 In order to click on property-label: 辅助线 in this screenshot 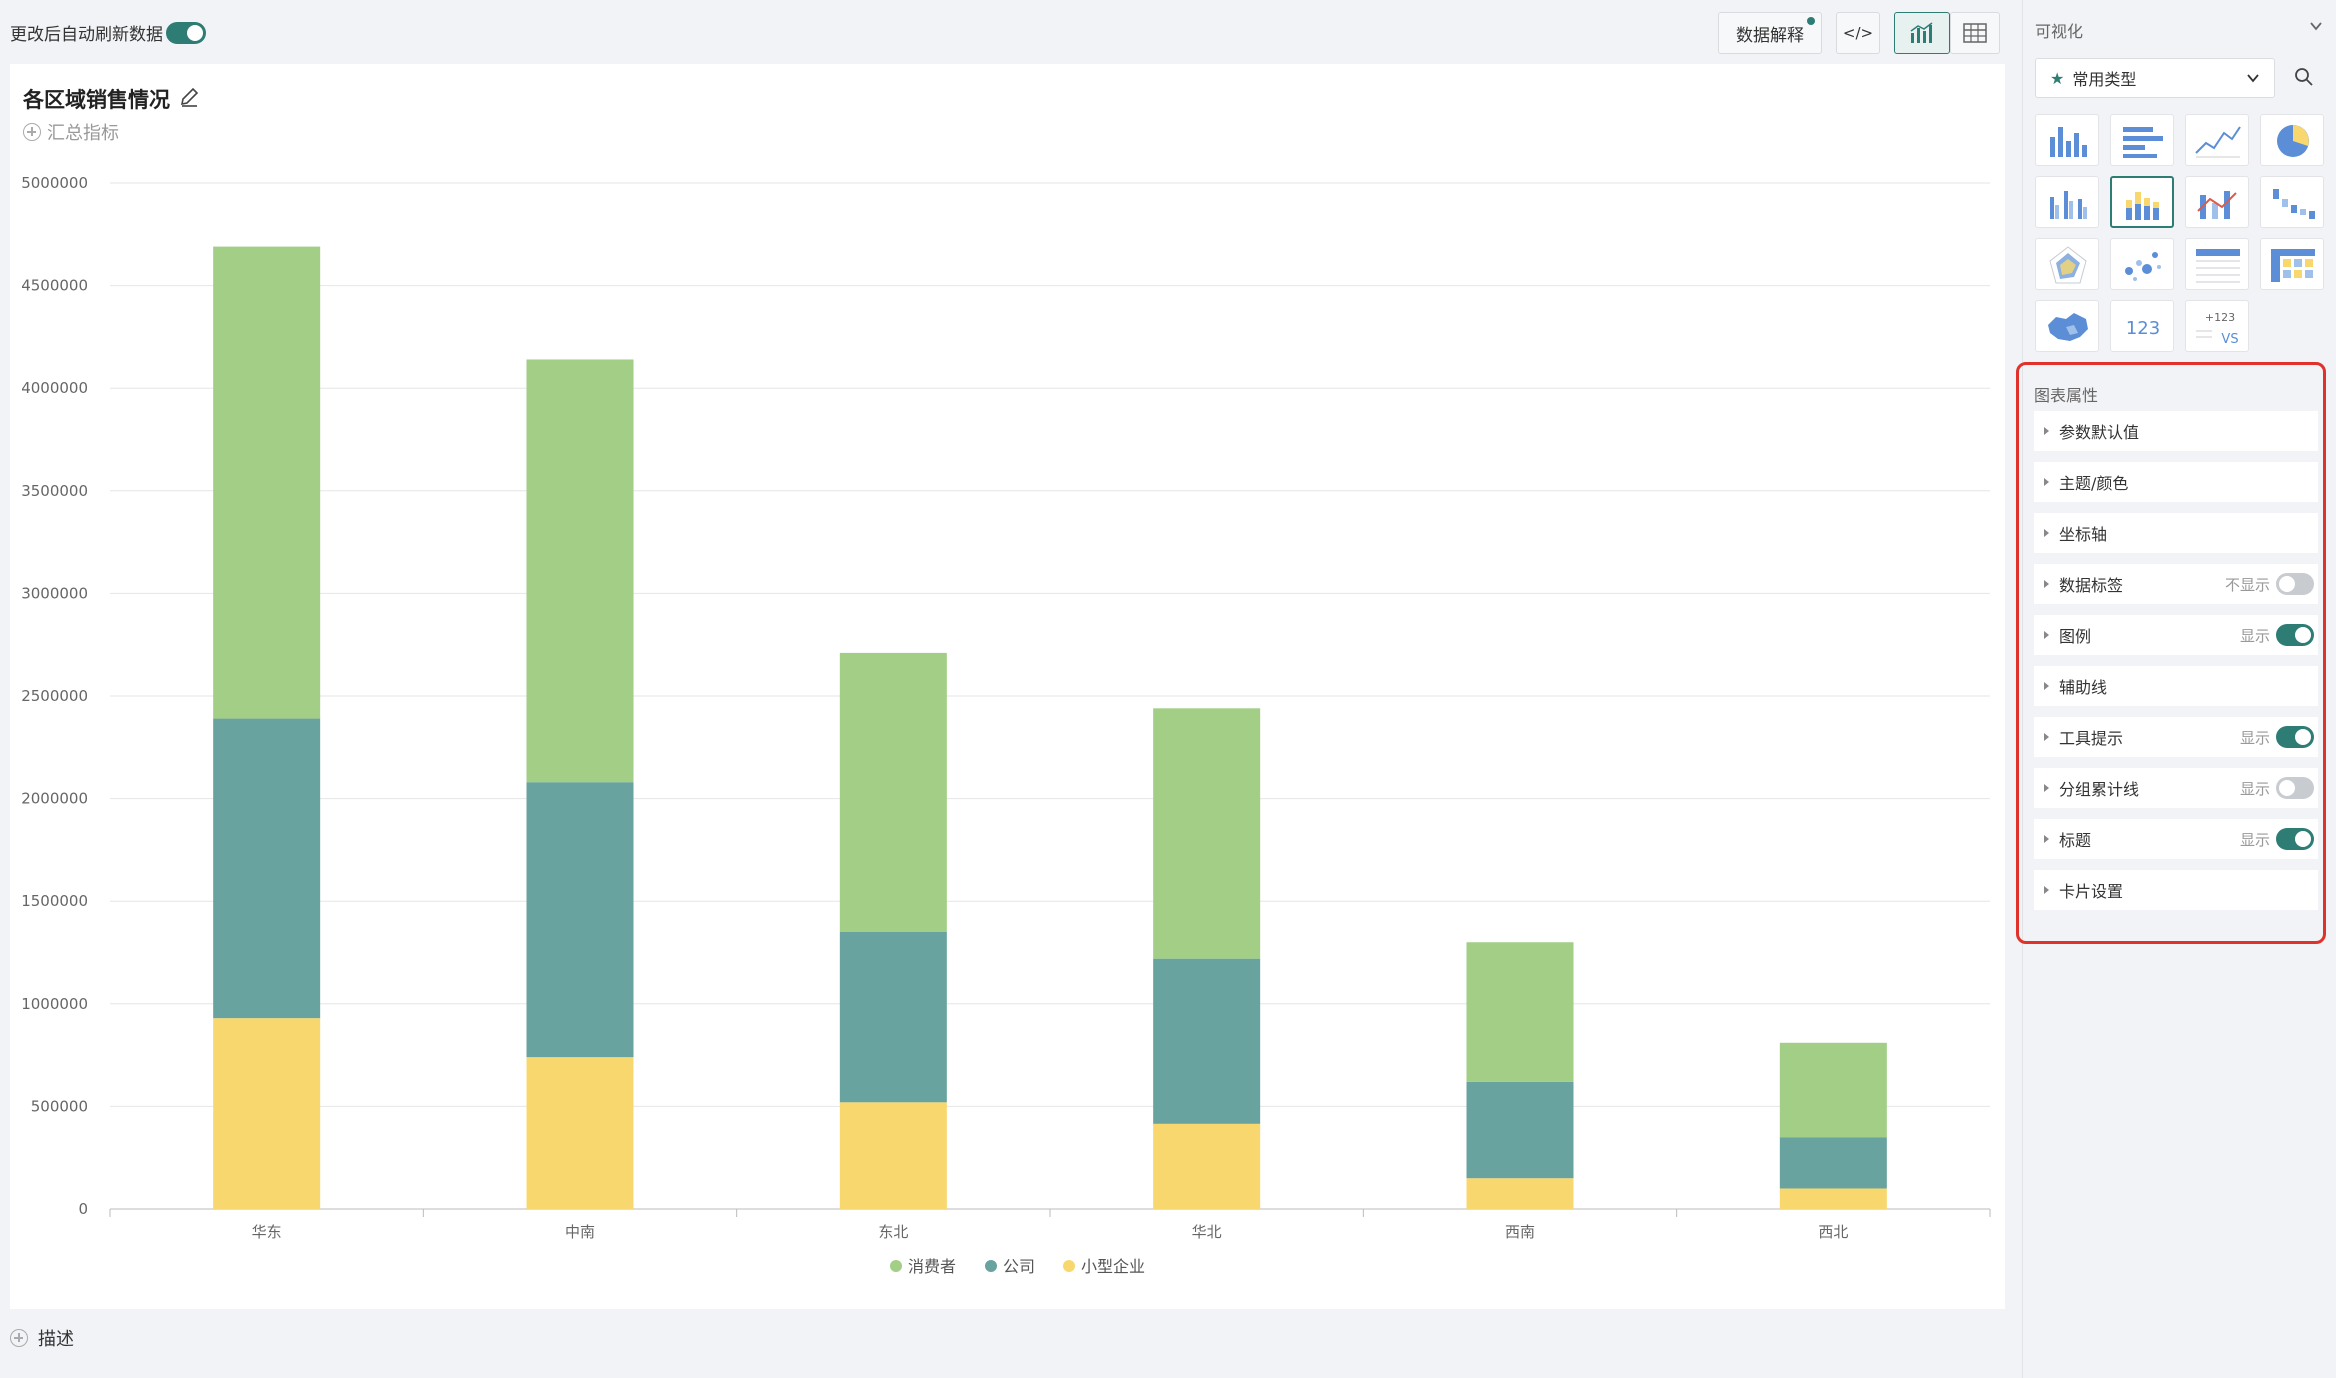, I will do `click(2083, 687)`.